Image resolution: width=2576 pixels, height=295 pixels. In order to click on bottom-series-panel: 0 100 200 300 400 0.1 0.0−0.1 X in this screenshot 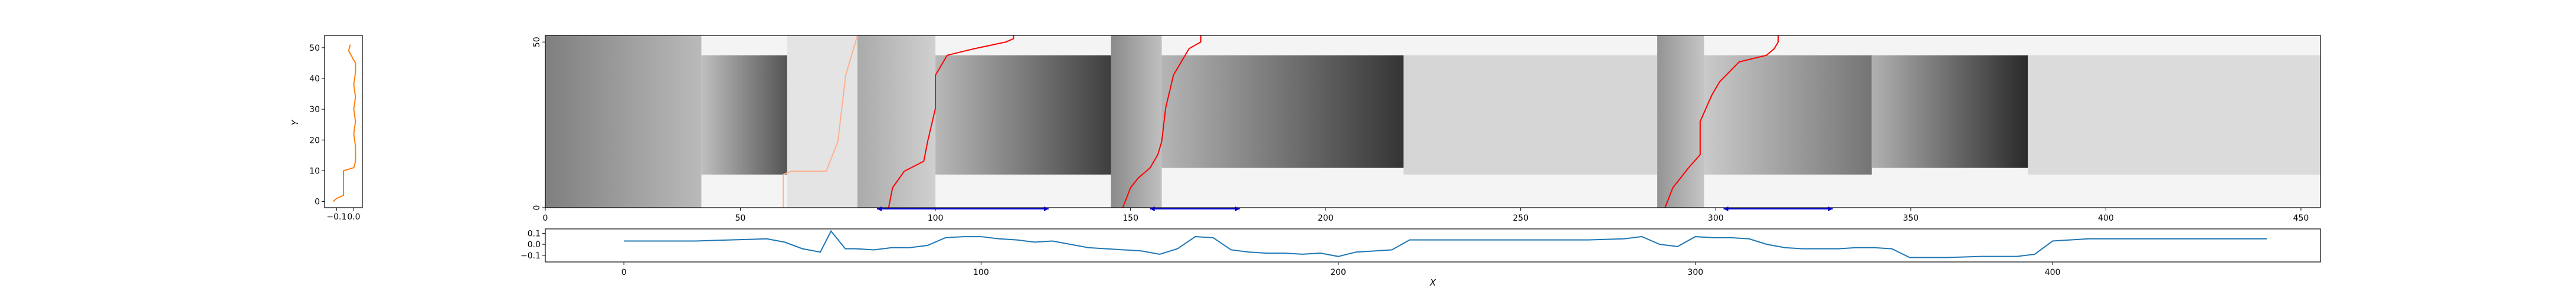, I will do `click(1421, 258)`.